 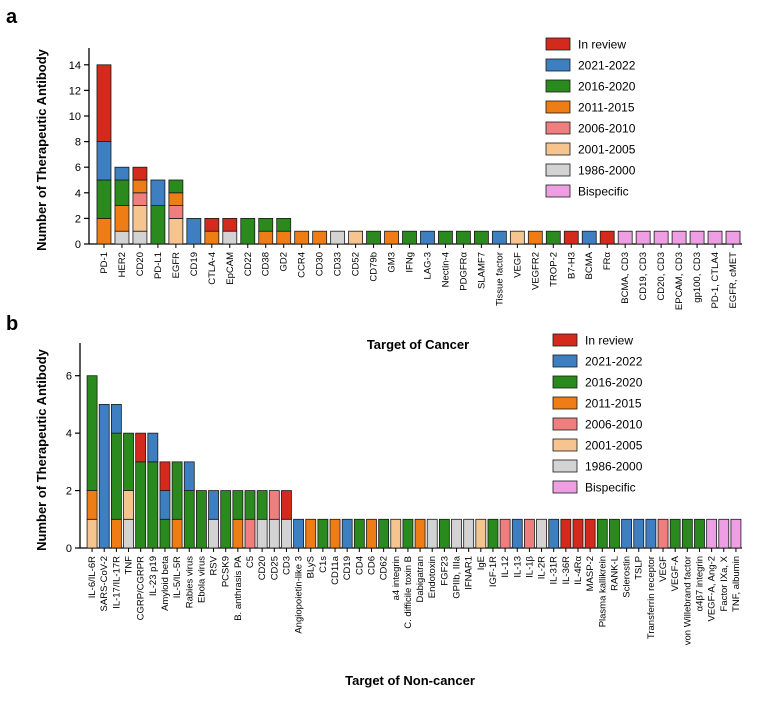 What do you see at coordinates (78, 143) in the screenshot?
I see `panel-a-y-tick-label: 8` at bounding box center [78, 143].